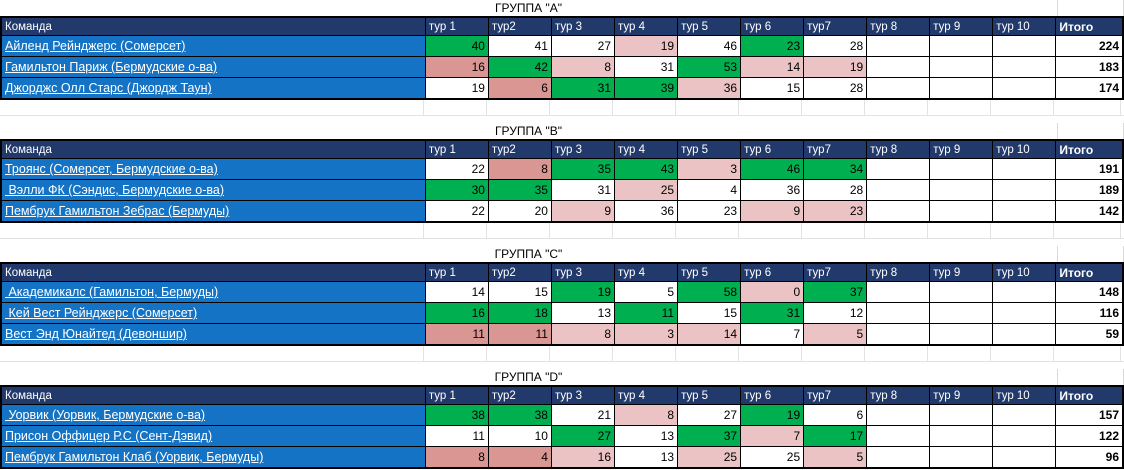  Describe the element at coordinates (213, 88) in the screenshot. I see `team-name-cell: Джорджс Олл Старс (Джордж Таун)` at that location.